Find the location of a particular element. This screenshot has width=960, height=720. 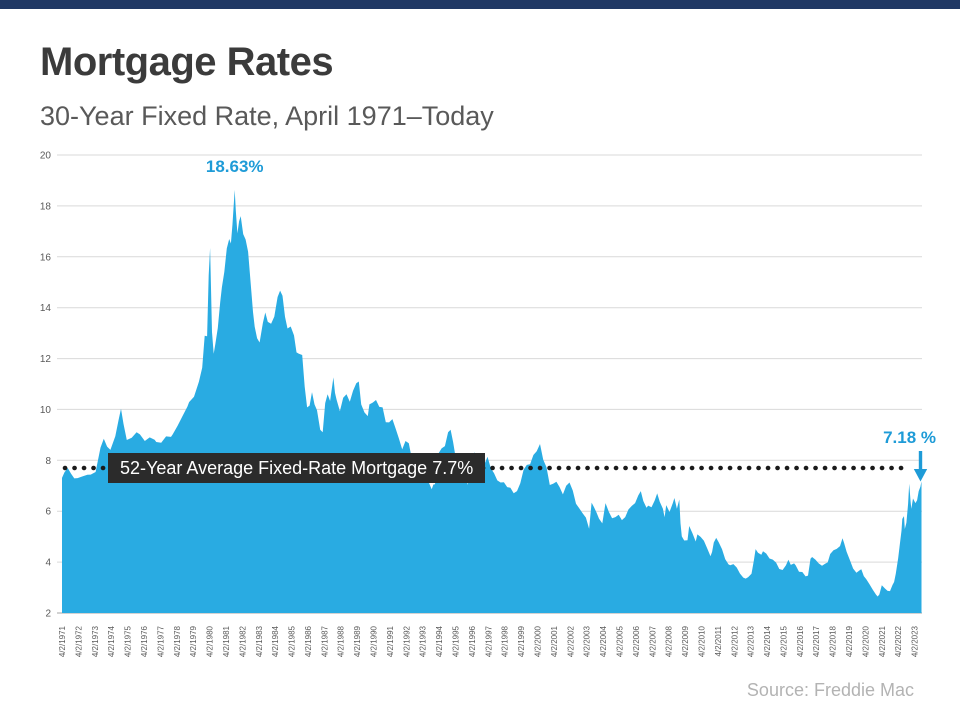

x-axis-tick-label: 4/2/1991 is located at coordinates (390, 641).